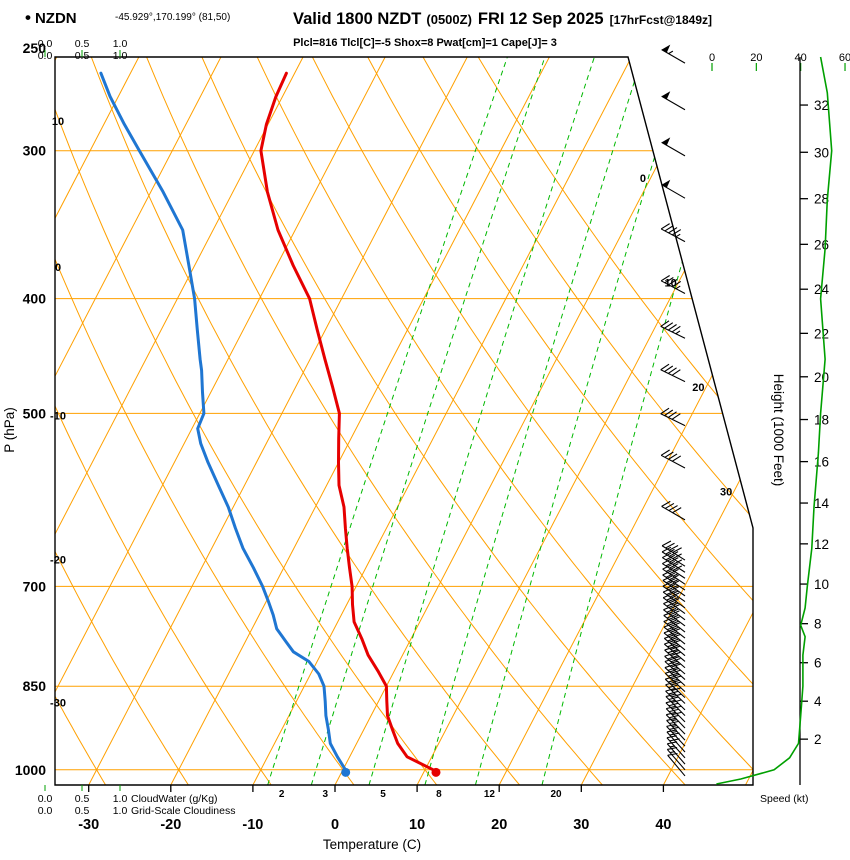  Describe the element at coordinates (172, 17) in the screenshot. I see `station-coords: -45.929°,170.199° (81,50)` at that location.